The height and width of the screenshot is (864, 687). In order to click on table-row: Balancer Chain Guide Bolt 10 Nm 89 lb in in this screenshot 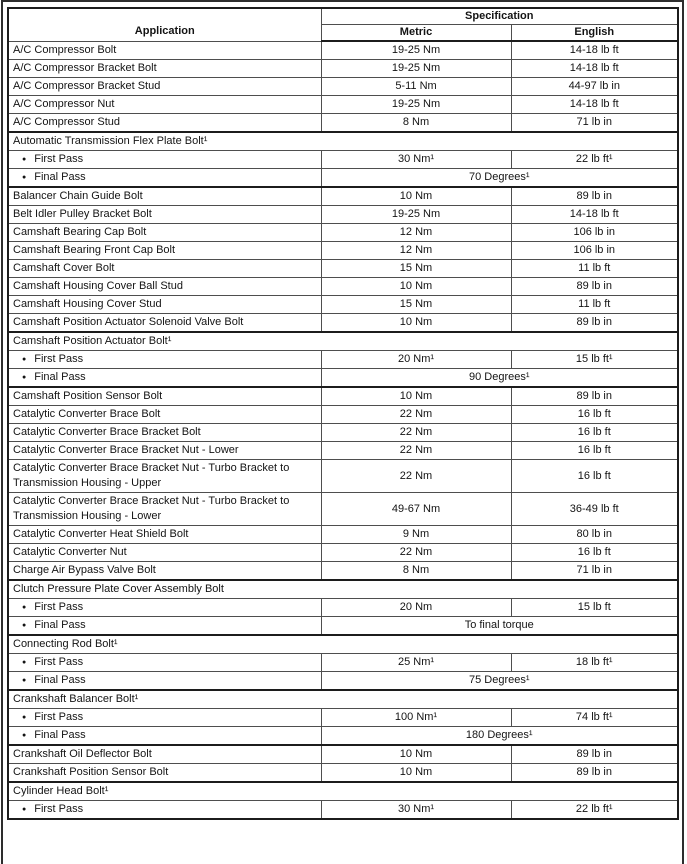, I will do `click(343, 196)`.